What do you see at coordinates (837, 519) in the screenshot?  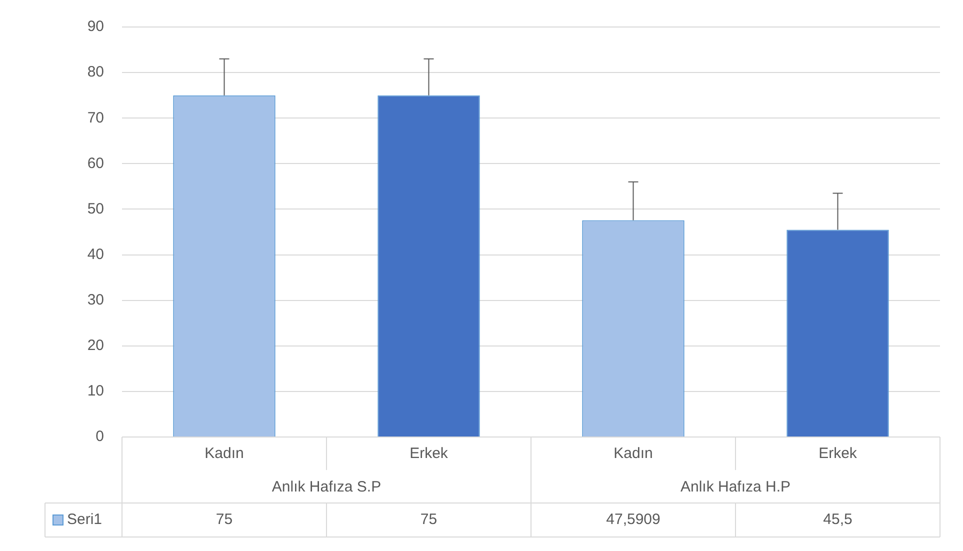 I see `data-label: 45,5` at bounding box center [837, 519].